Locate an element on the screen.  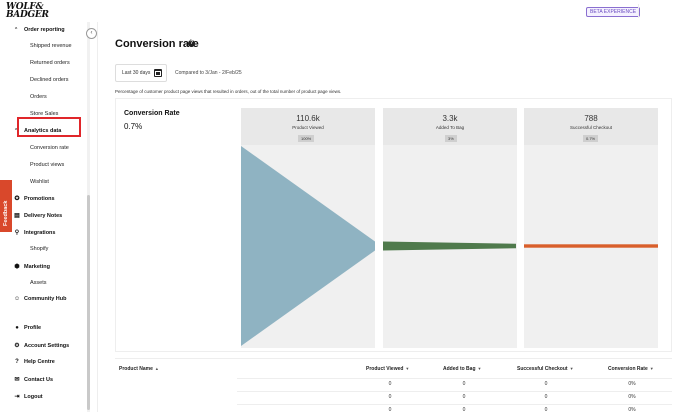
funnel-step-product-viewed: 110.6k Product Viewed 100% is located at coordinates (308, 126).